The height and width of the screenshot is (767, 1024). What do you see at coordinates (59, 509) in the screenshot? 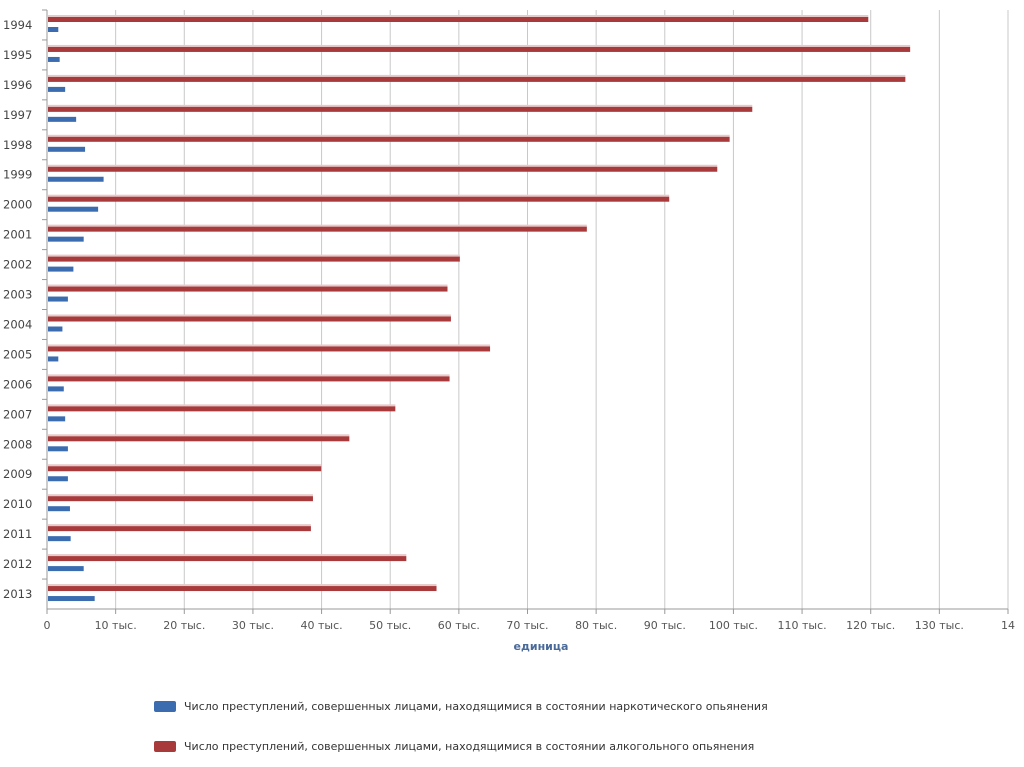
I see `bar-narcotic-2010` at bounding box center [59, 509].